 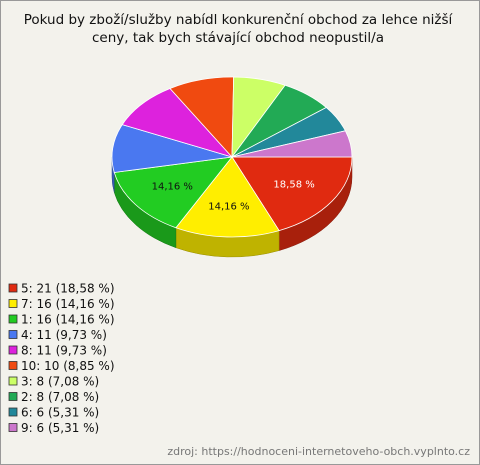 I want to click on legend-label: 6: 6 (5,31 %), so click(x=60, y=413).